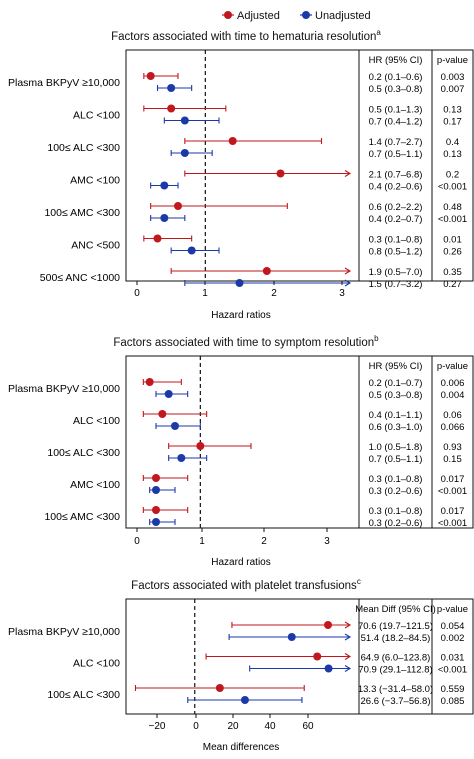  What do you see at coordinates (396, 122) in the screenshot?
I see `unadjusted-estimate-text: 0.7 (0.4–1.2)` at bounding box center [396, 122].